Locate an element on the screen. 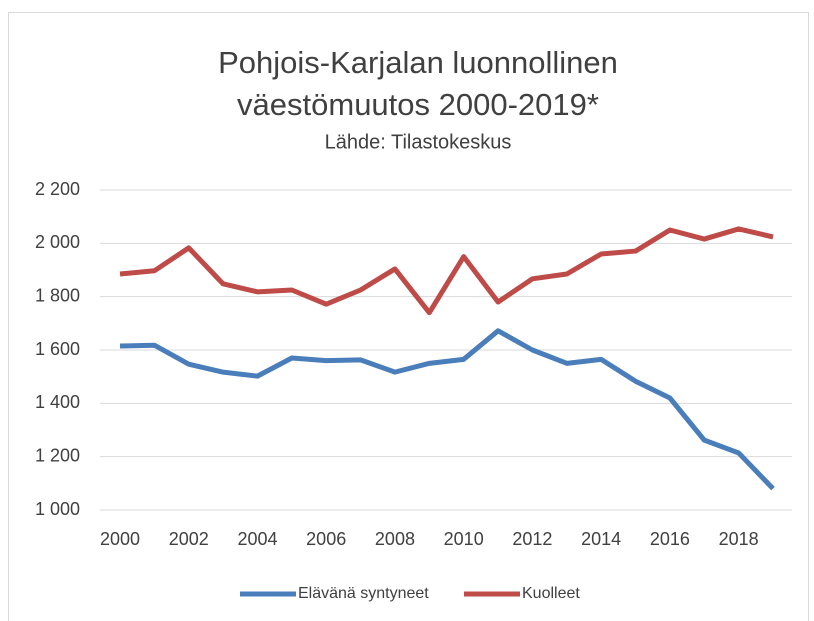 The width and height of the screenshot is (814, 621). data-line is located at coordinates (446, 271).